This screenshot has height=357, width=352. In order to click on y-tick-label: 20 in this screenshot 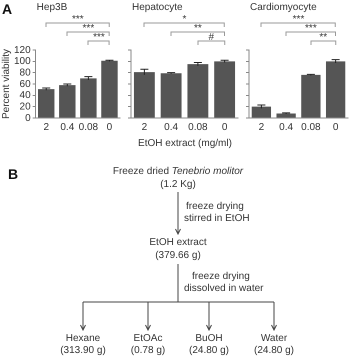, I will do `click(26, 106)`.